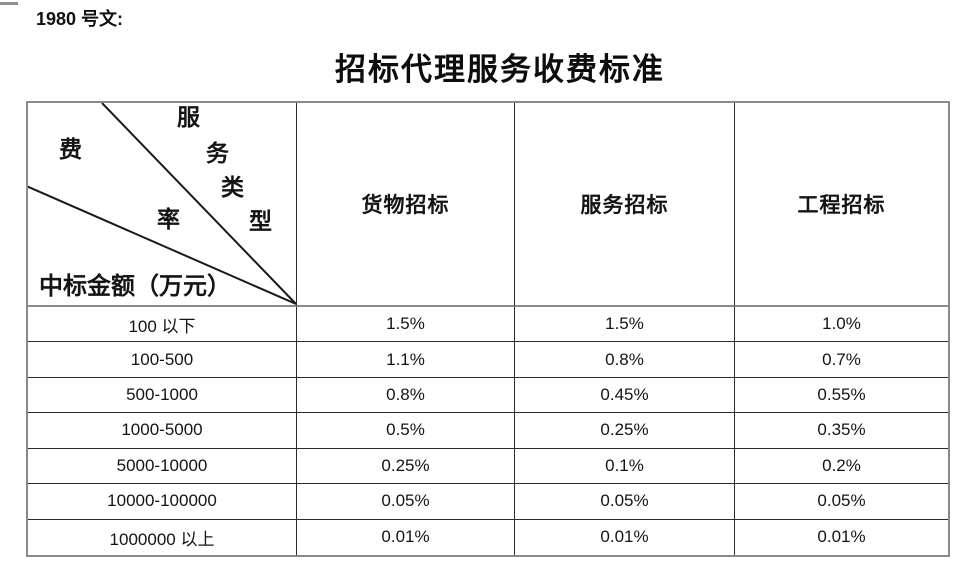  What do you see at coordinates (217, 153) in the screenshot?
I see `type-axis-char: 务` at bounding box center [217, 153].